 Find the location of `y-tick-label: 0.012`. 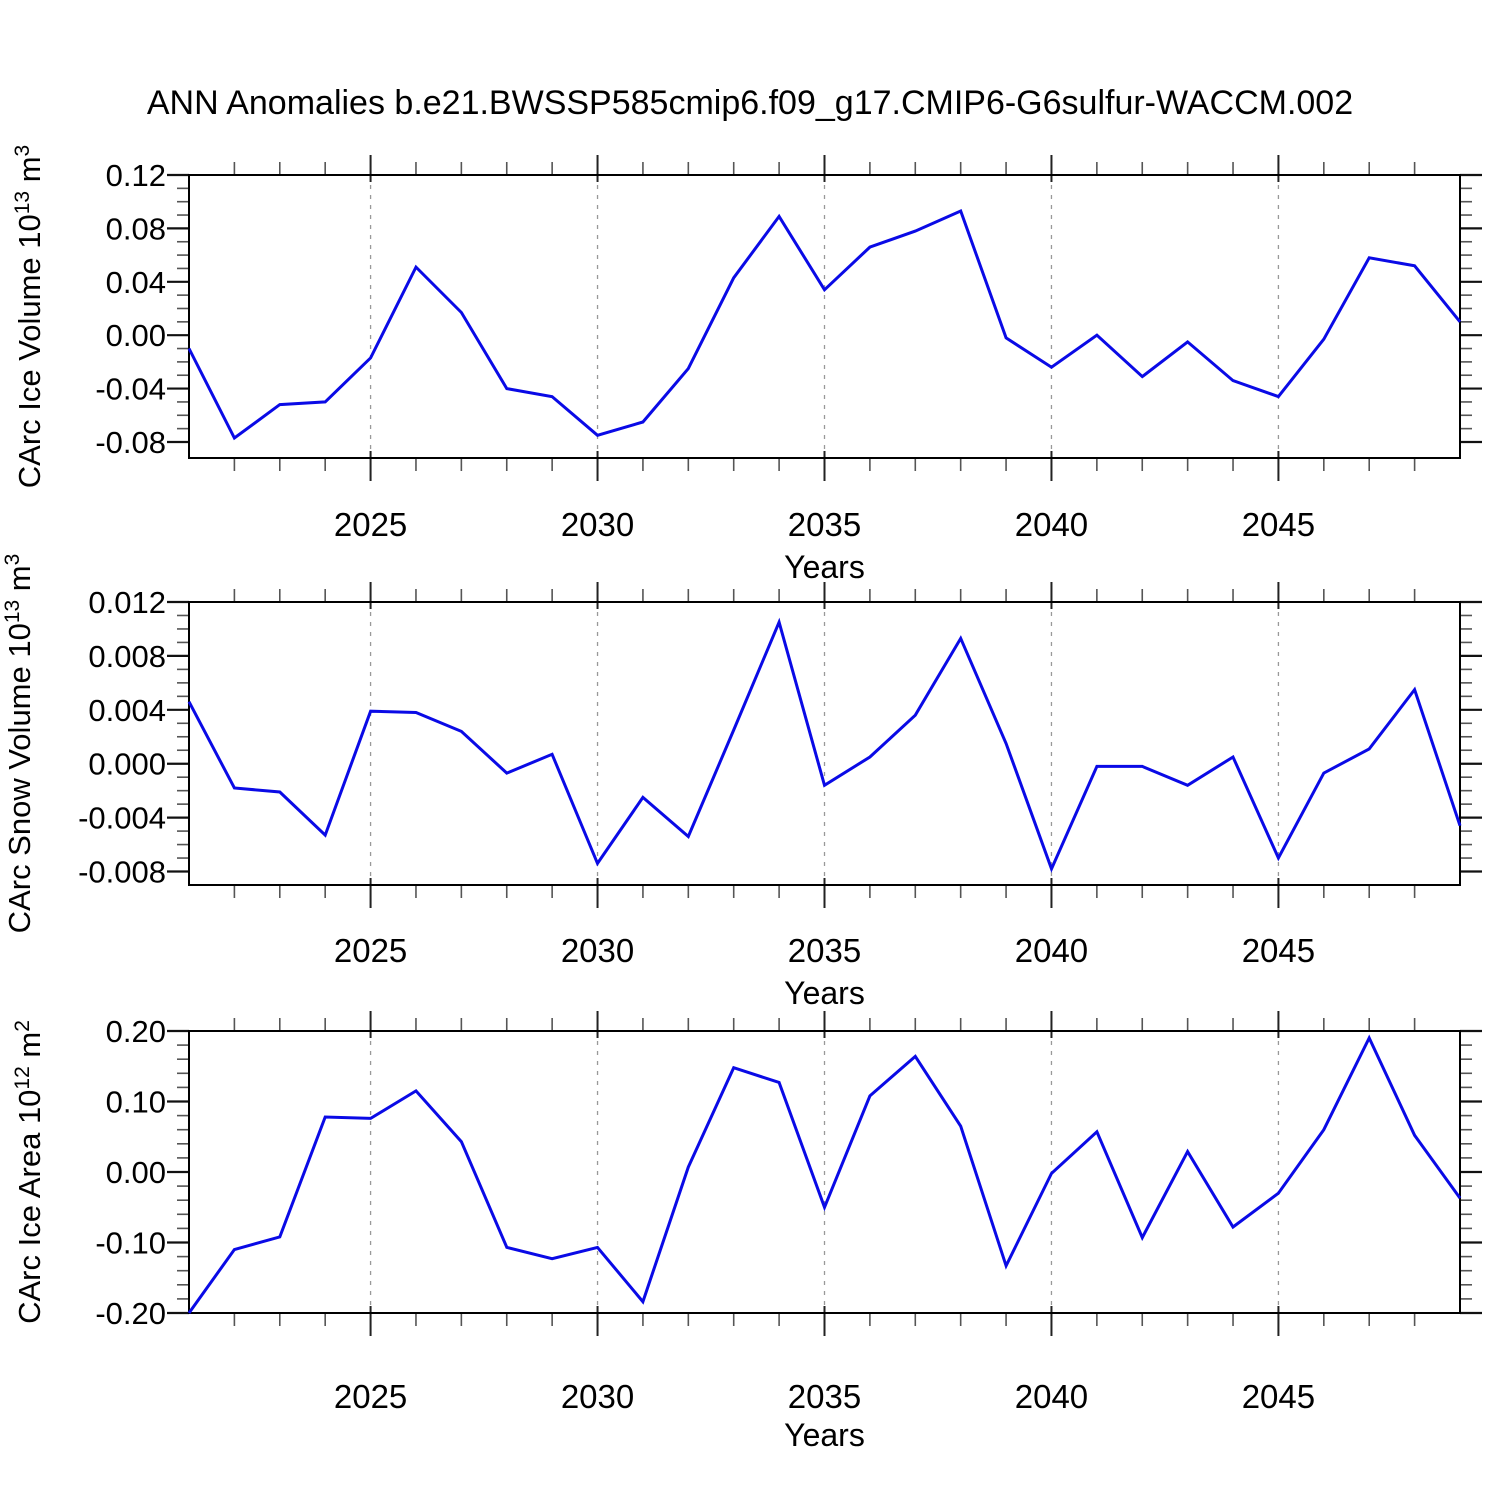

y-tick-label: 0.012 is located at coordinates (127, 602).